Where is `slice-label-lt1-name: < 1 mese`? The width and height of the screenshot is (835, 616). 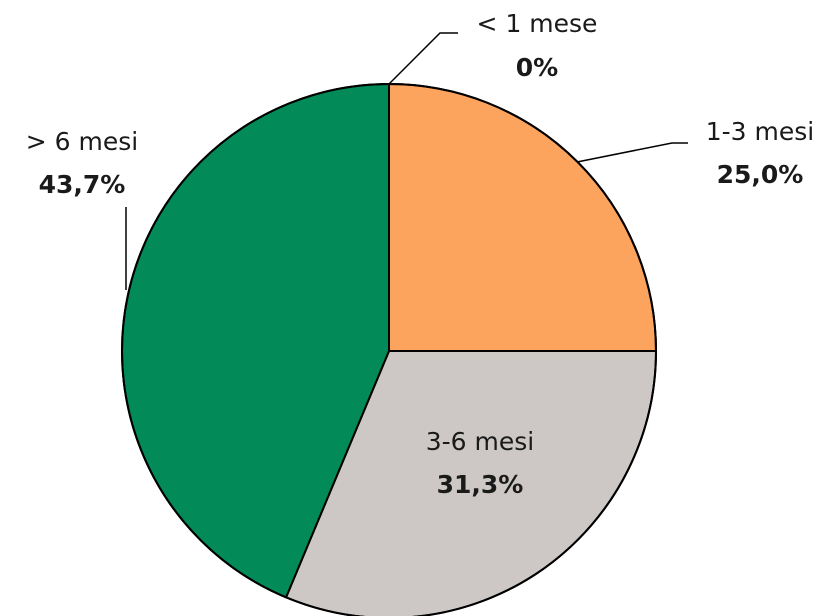
slice-label-lt1-name: < 1 mese is located at coordinates (537, 23).